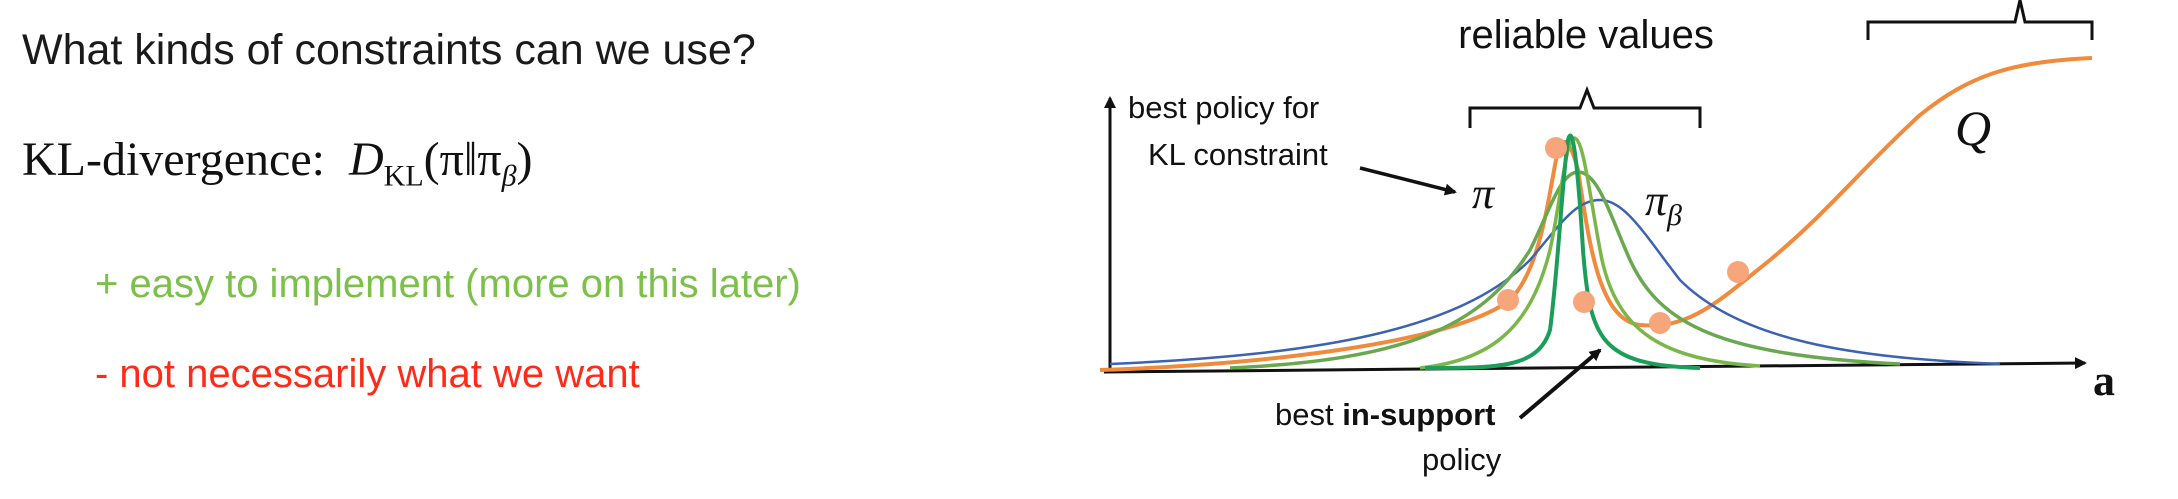  I want to click on reliable-values-brace, so click(1585, 106).